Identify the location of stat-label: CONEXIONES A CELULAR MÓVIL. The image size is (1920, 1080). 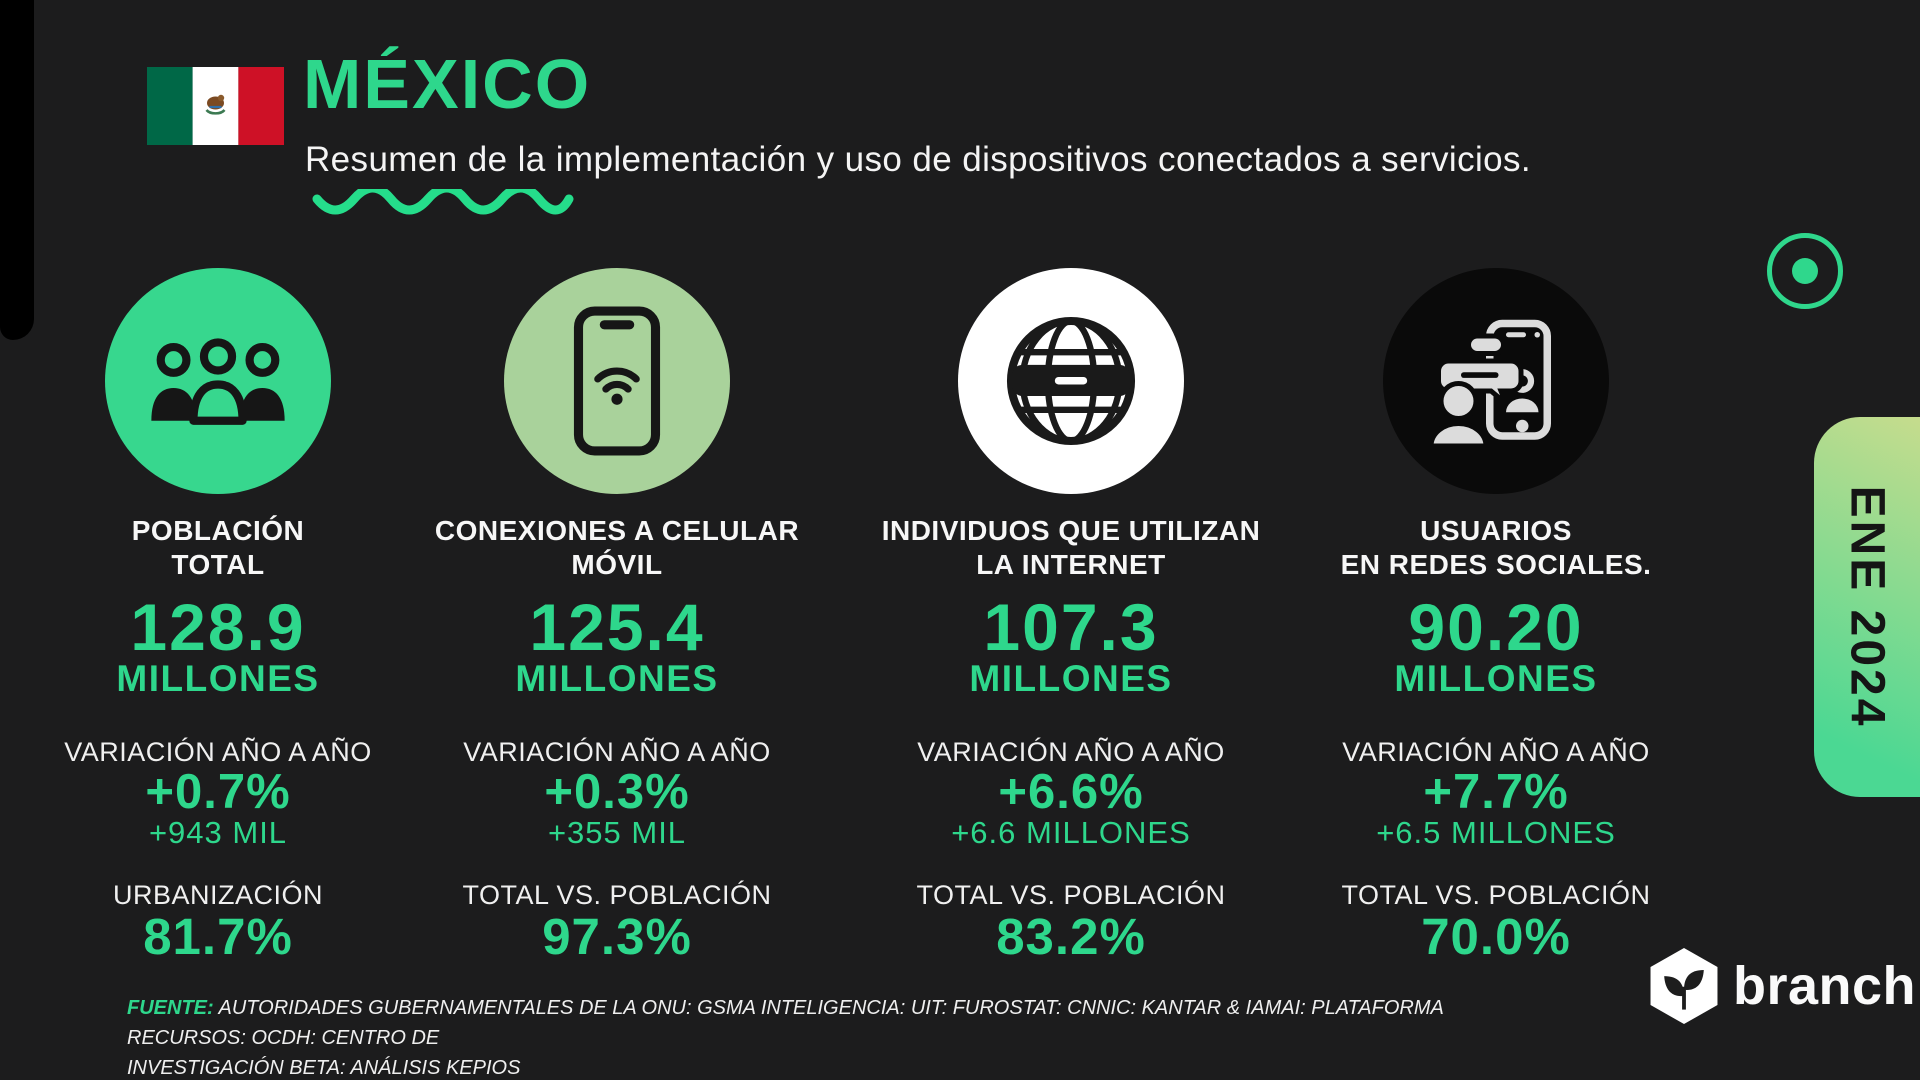
(617, 548).